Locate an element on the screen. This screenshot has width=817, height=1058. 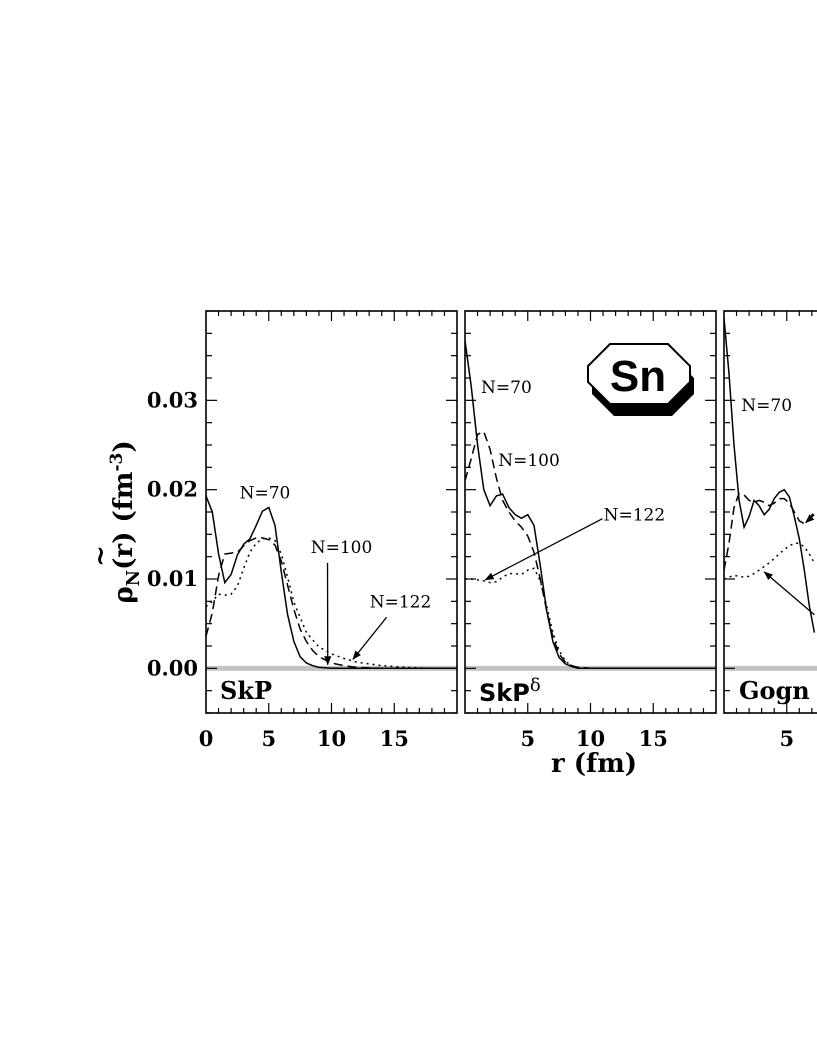
y-tick-label: 0.03 is located at coordinates (172, 399).